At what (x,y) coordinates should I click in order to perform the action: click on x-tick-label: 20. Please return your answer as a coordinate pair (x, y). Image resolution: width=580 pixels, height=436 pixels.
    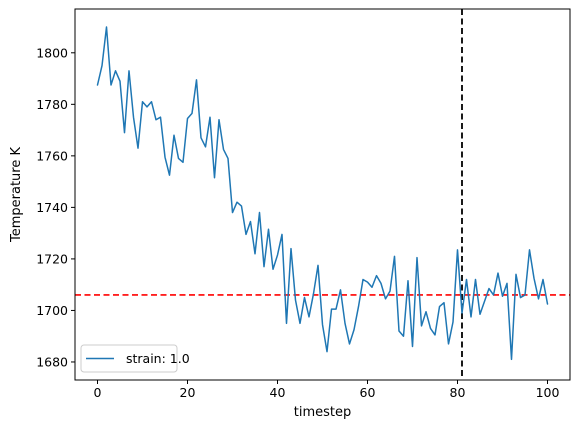
    Looking at the image, I should click on (188, 392).